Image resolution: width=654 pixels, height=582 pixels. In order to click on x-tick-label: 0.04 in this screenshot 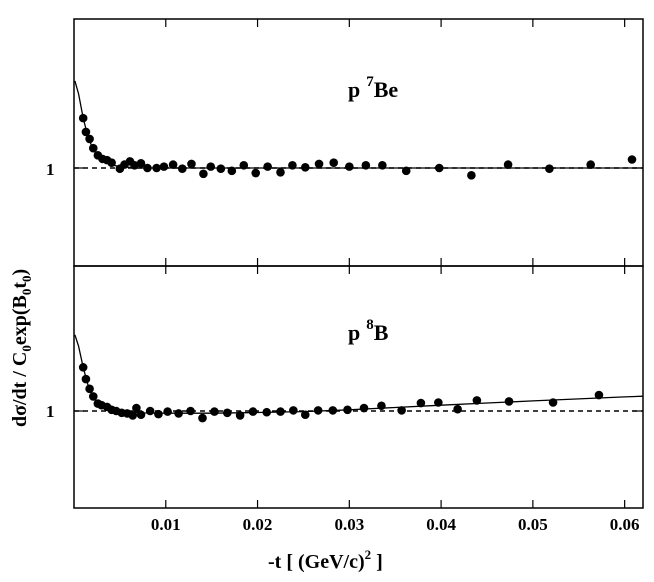, I will do `click(441, 524)`.